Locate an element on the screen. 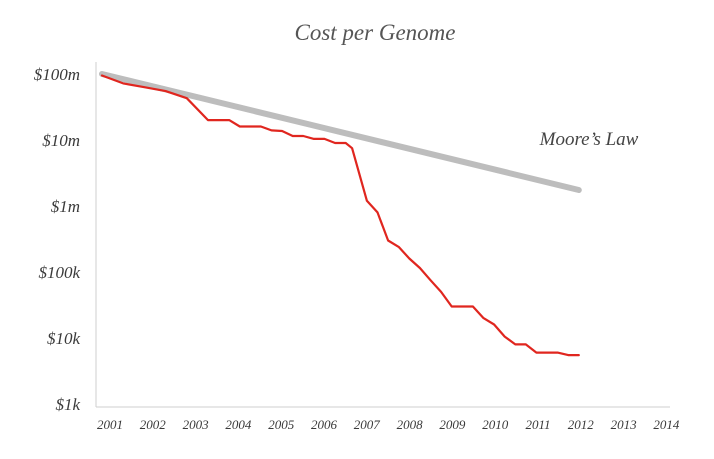 The width and height of the screenshot is (714, 459). x-tick-label: 2001 is located at coordinates (110, 424).